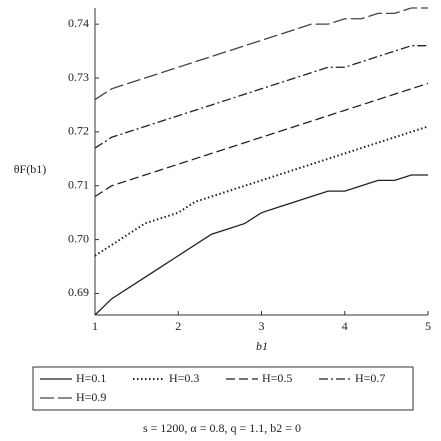 The image size is (441, 441). I want to click on y-tick-label: 0.71, so click(78, 184).